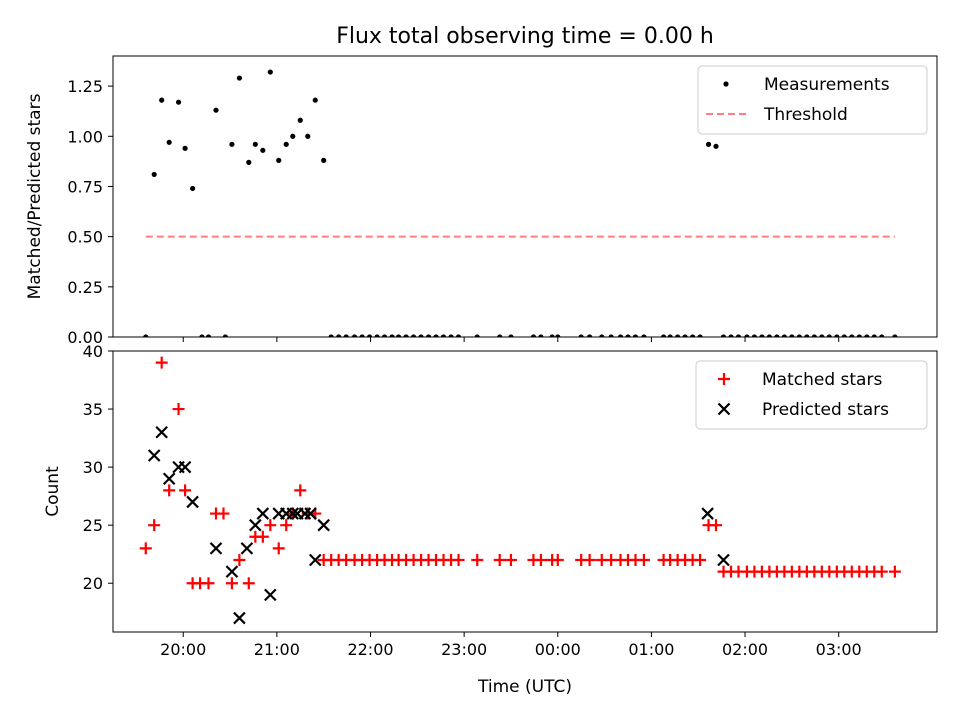  Describe the element at coordinates (822, 380) in the screenshot. I see `legend-label: Matched stars` at that location.